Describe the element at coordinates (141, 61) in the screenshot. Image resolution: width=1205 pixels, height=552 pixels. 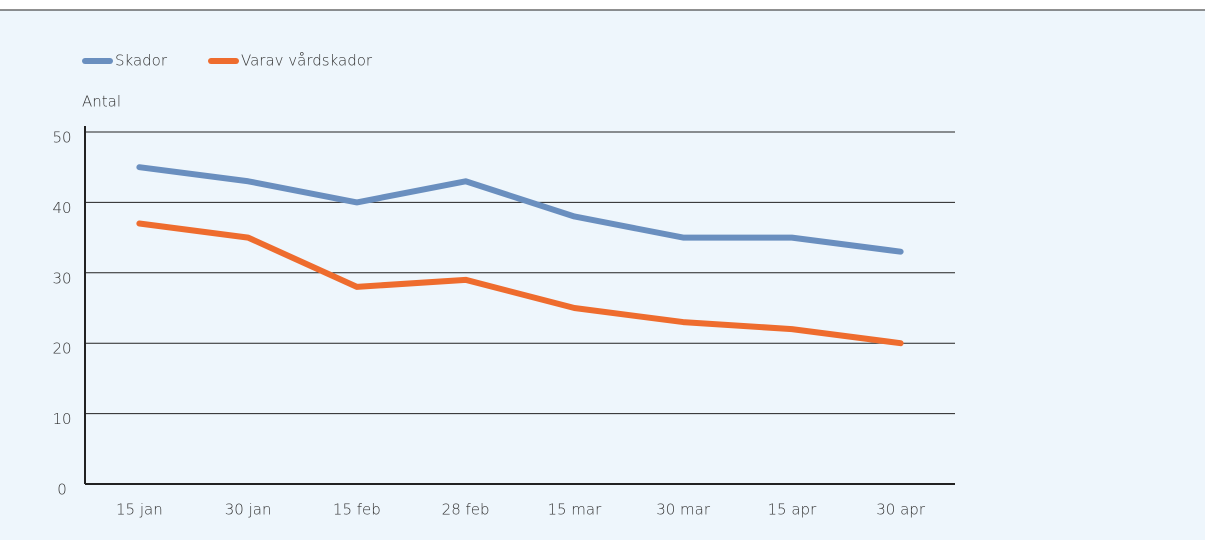
I see `legend-label: Skador` at that location.